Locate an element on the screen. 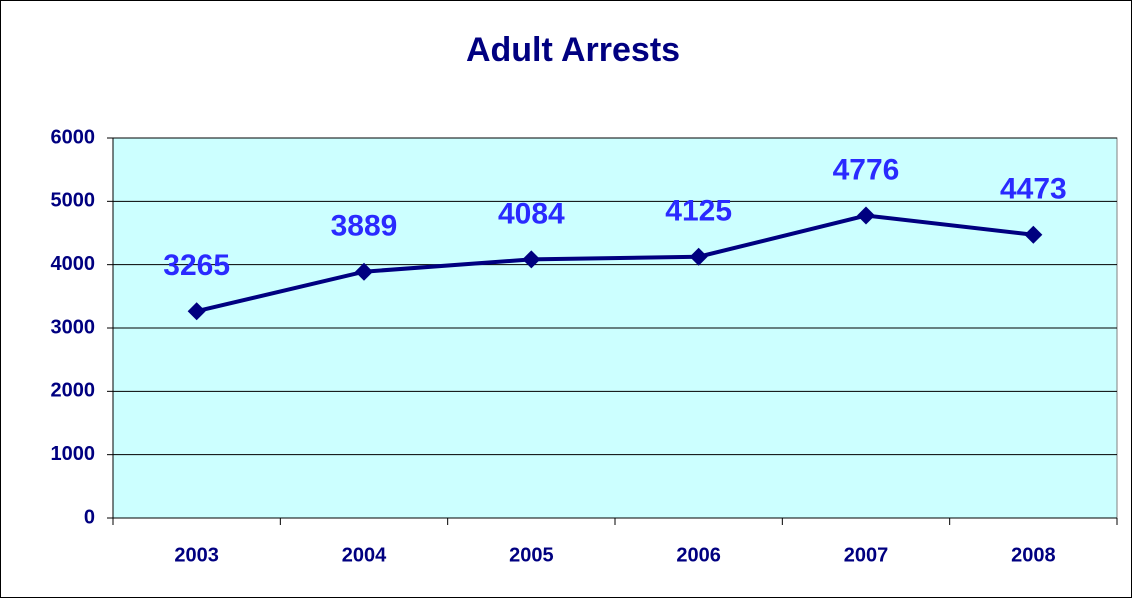 The image size is (1132, 598). chart-title: Adult Arrests is located at coordinates (573, 50).